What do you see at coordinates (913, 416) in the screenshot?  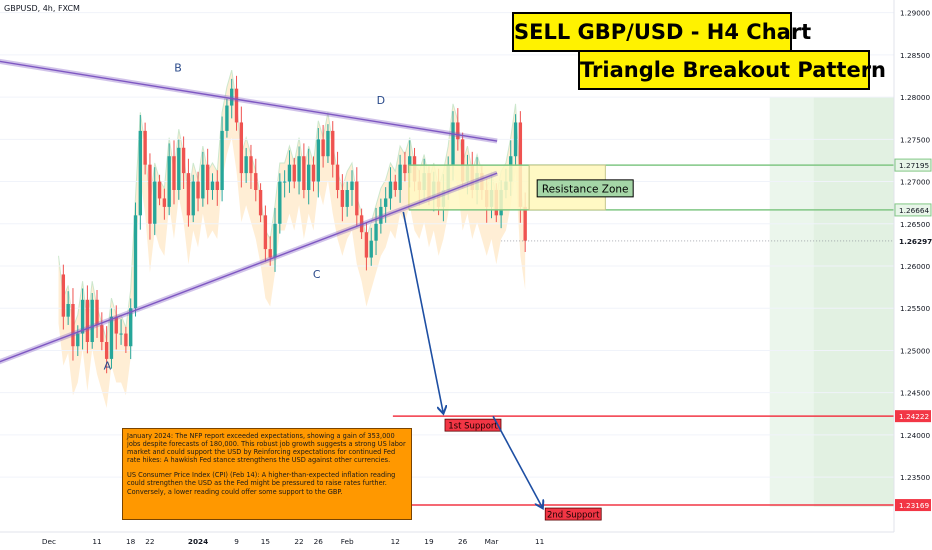 I see `price-axis-marker-support` at bounding box center [913, 416].